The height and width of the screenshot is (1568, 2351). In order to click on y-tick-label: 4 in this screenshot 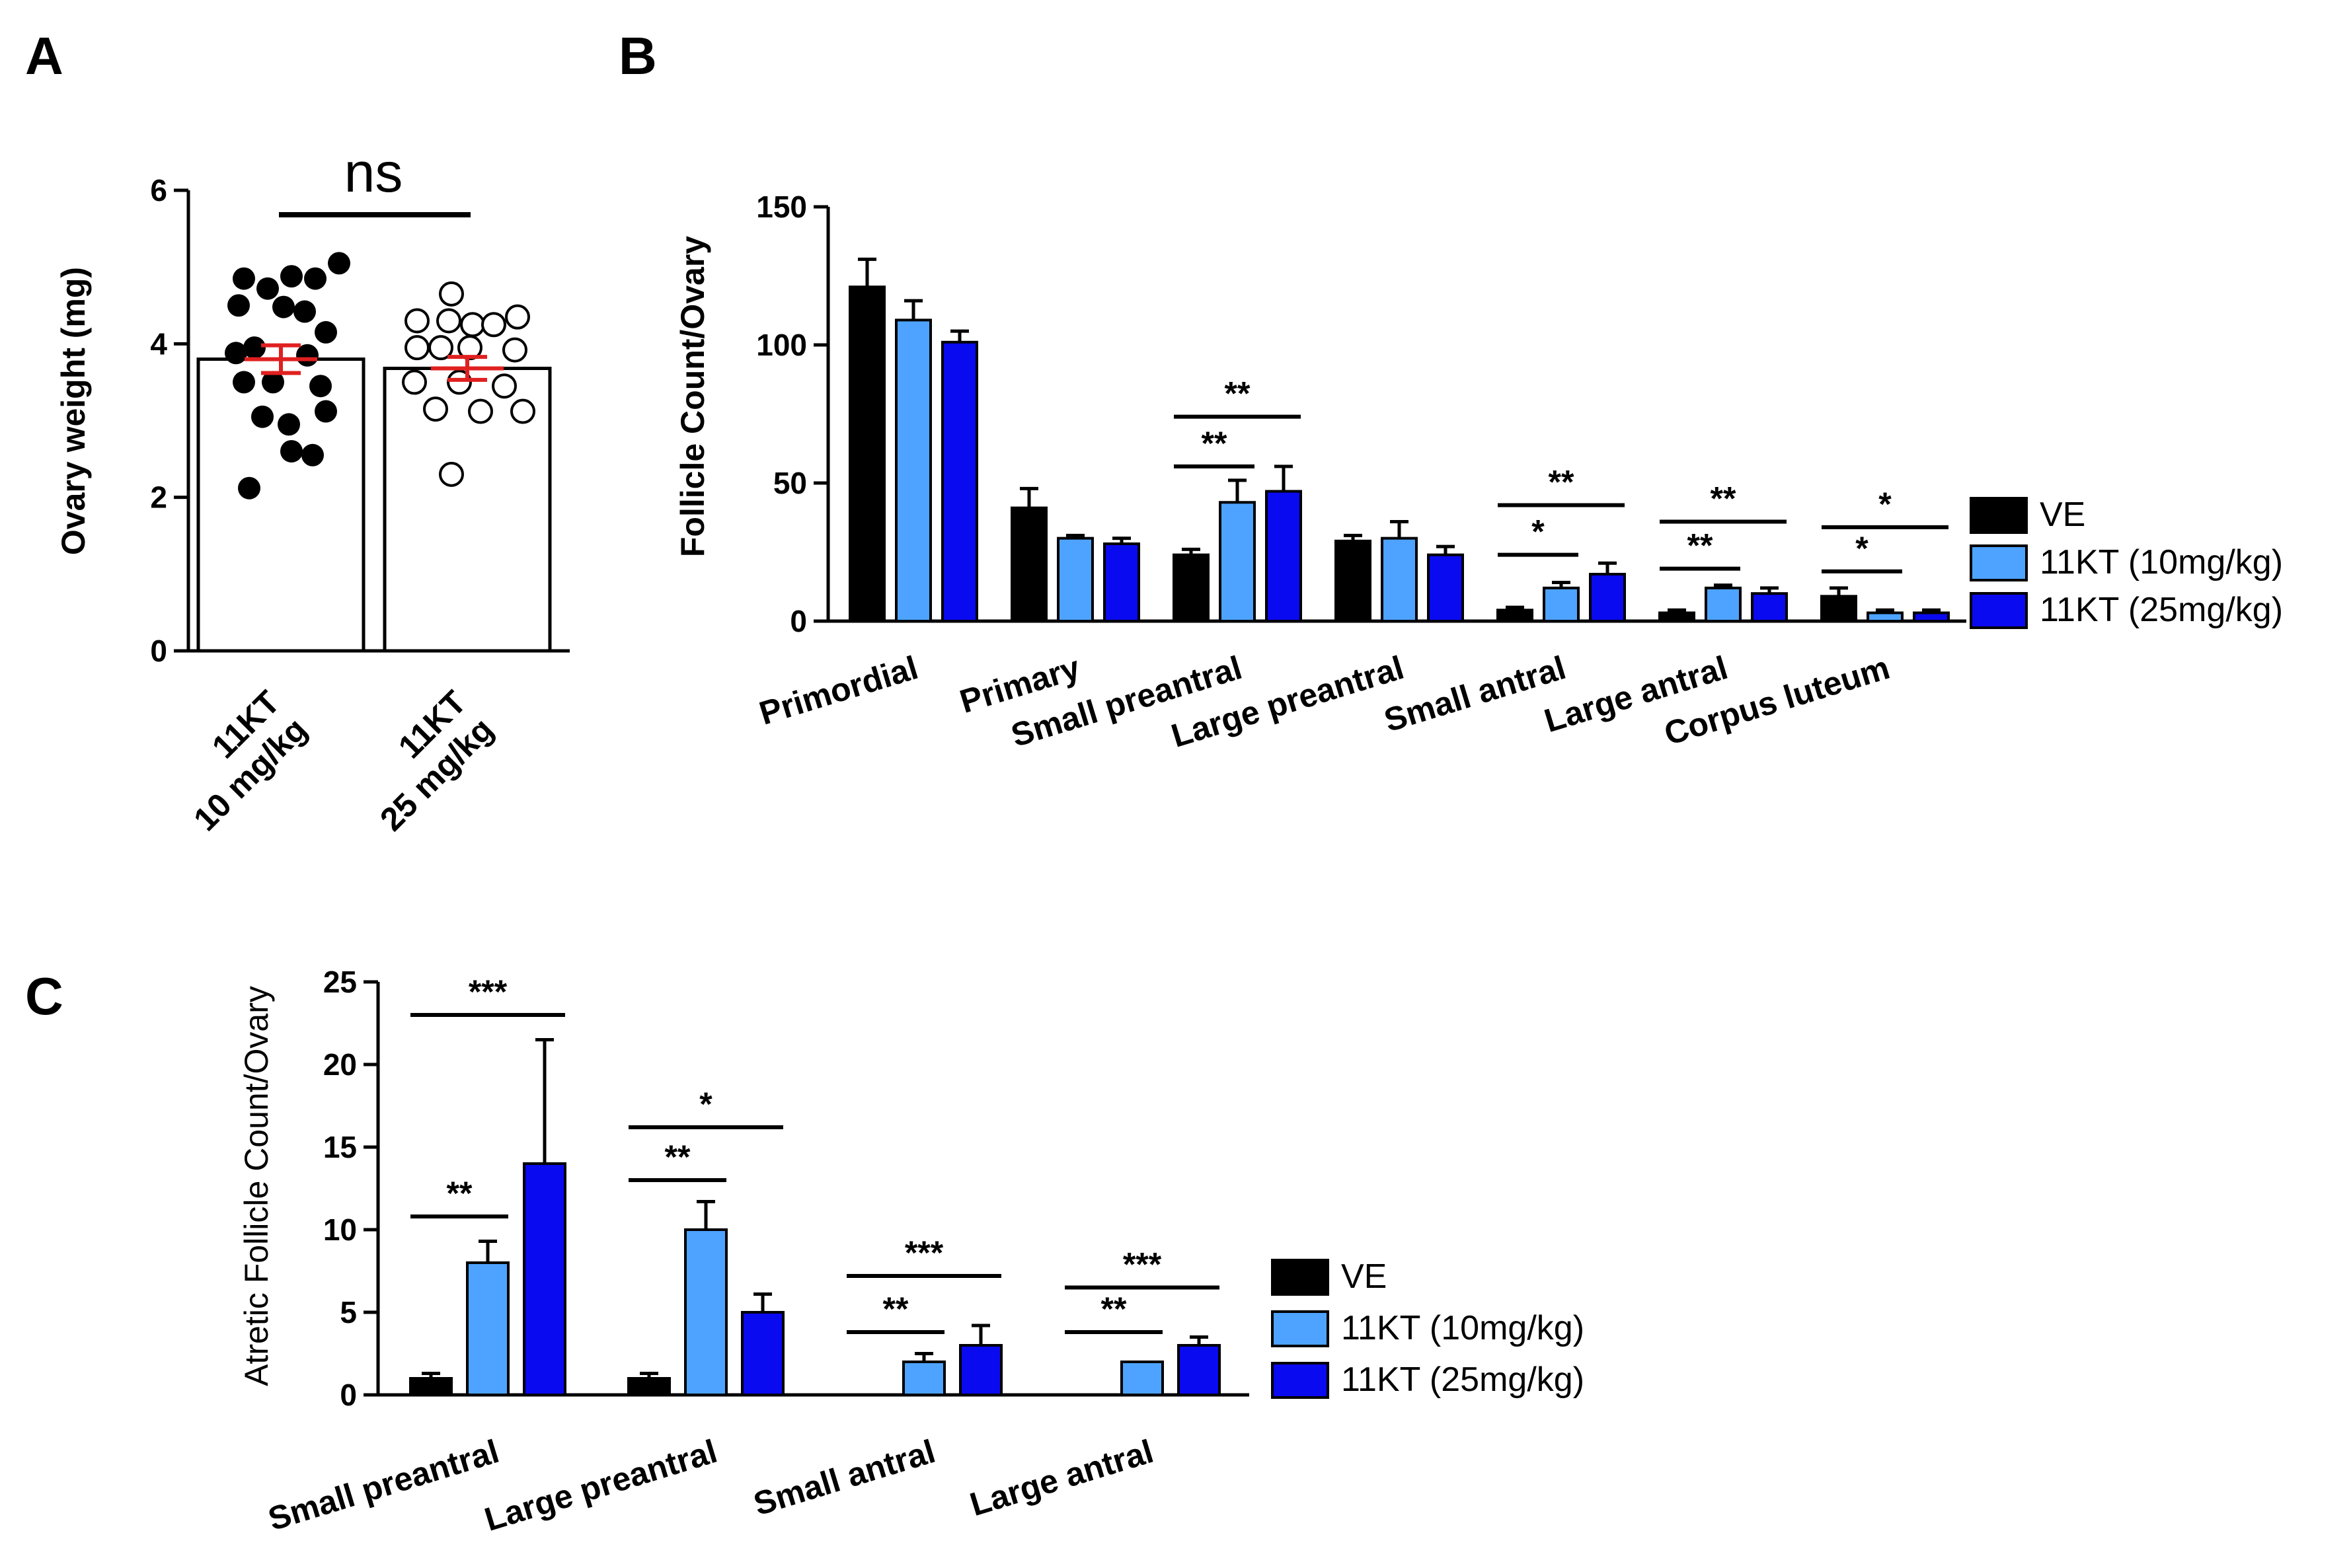, I will do `click(158, 343)`.